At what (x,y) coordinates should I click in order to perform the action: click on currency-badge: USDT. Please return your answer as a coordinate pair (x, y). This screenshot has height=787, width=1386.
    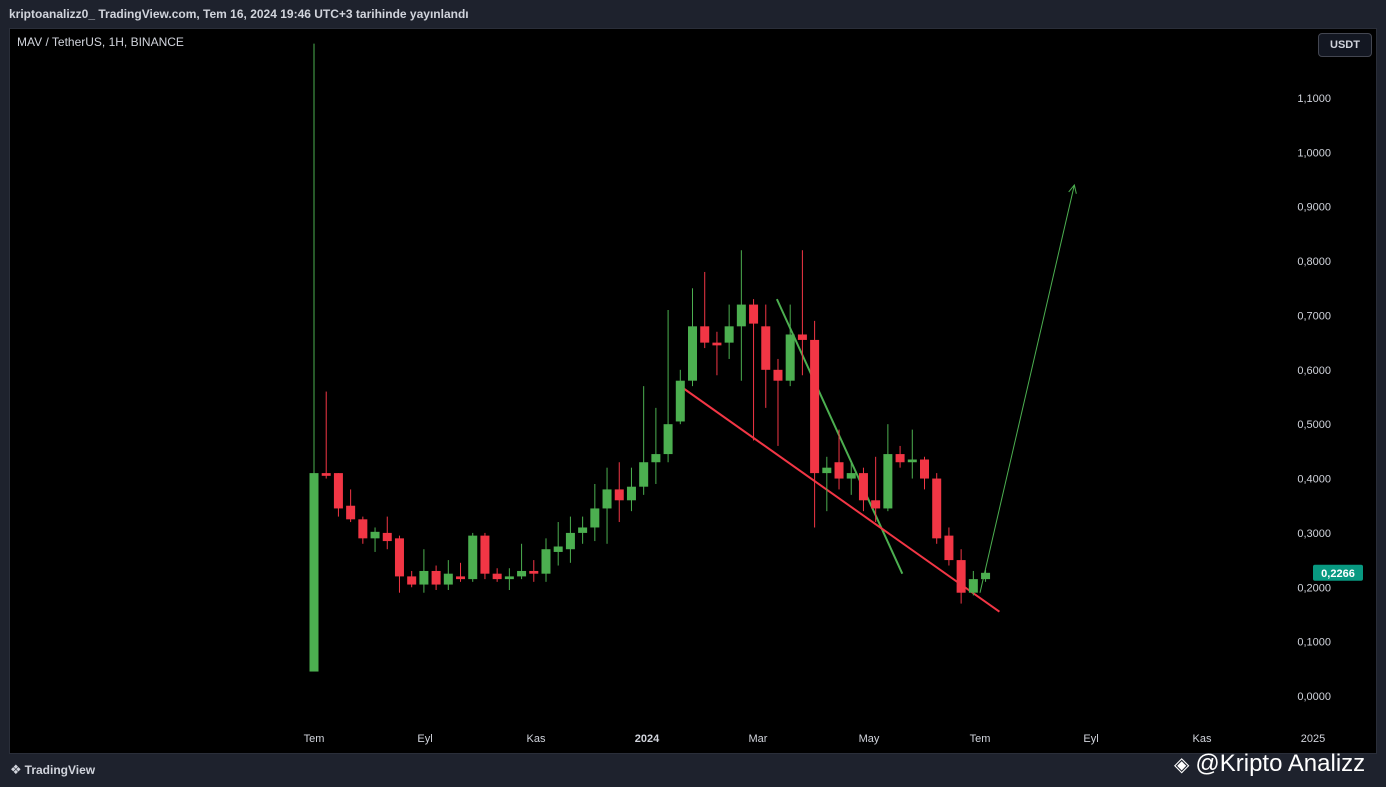
    Looking at the image, I should click on (1345, 45).